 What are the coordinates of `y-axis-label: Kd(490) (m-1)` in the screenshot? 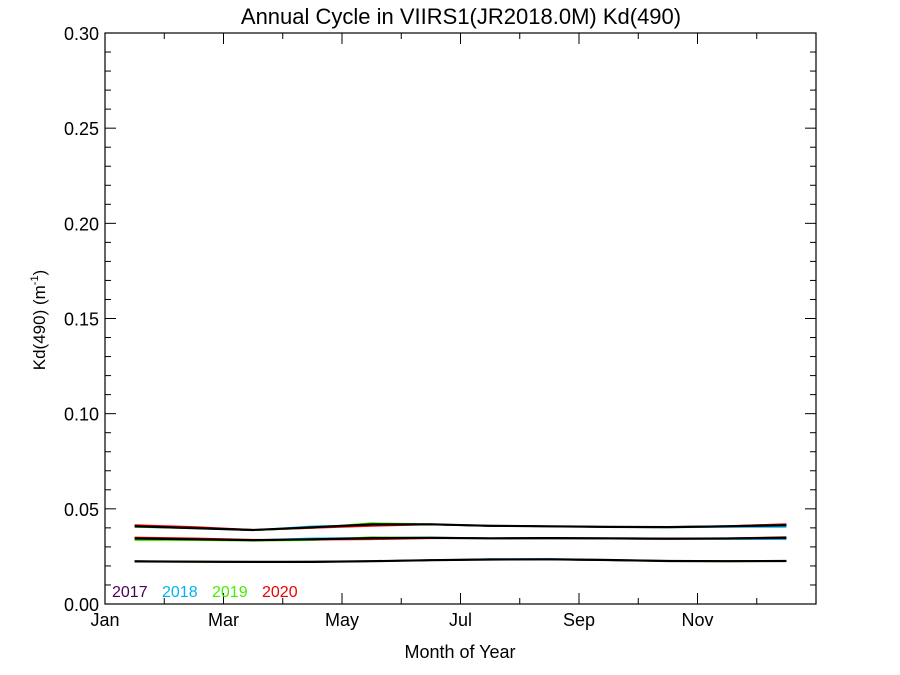 It's located at (39, 320).